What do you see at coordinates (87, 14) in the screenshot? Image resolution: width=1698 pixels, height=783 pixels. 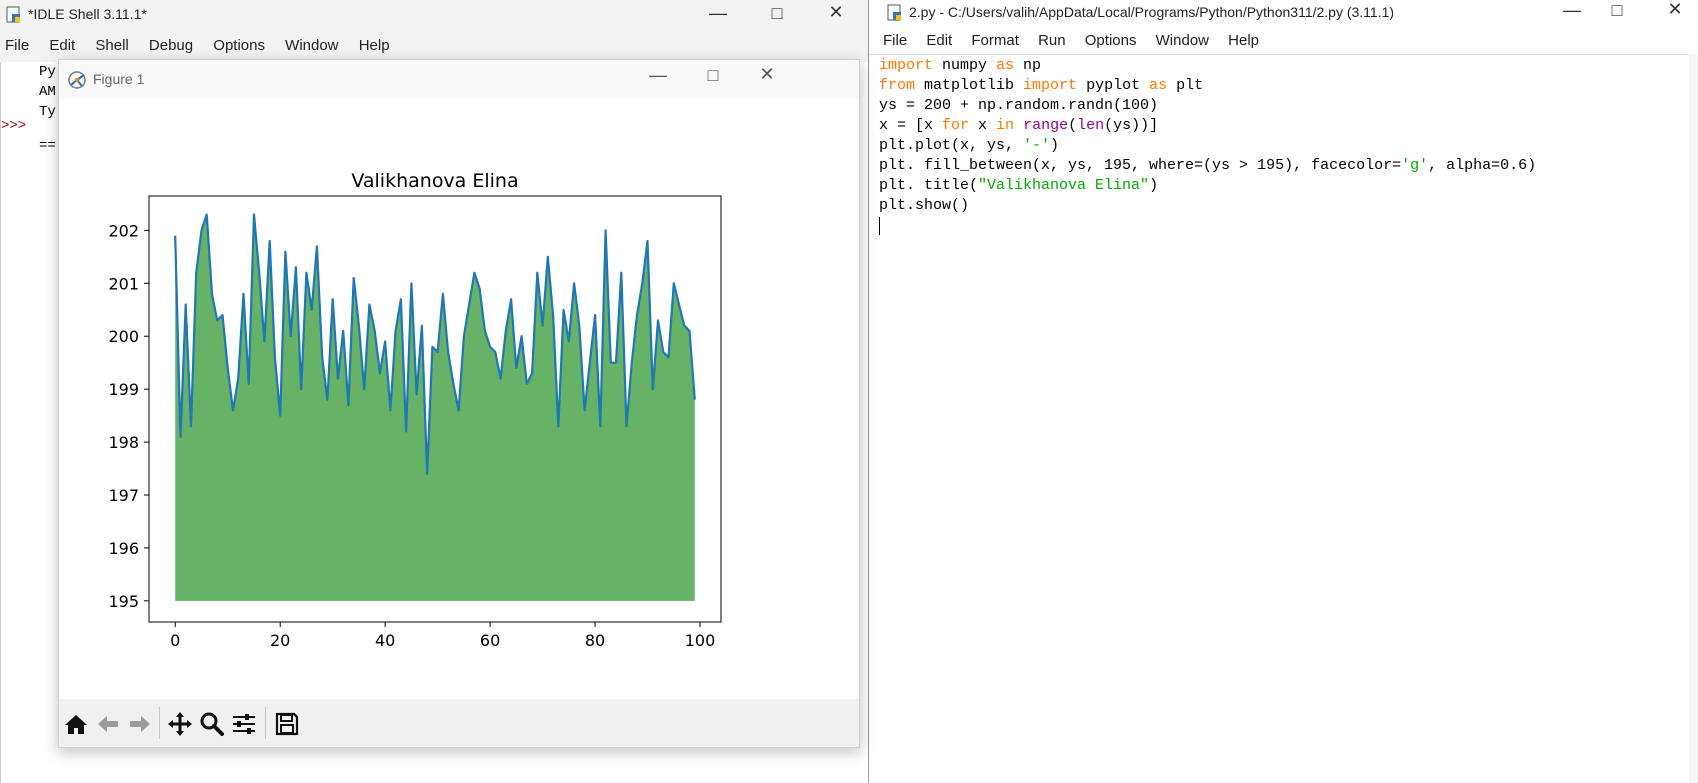 I see `shell-window-title: *IDLE Shell 3.11.1*` at bounding box center [87, 14].